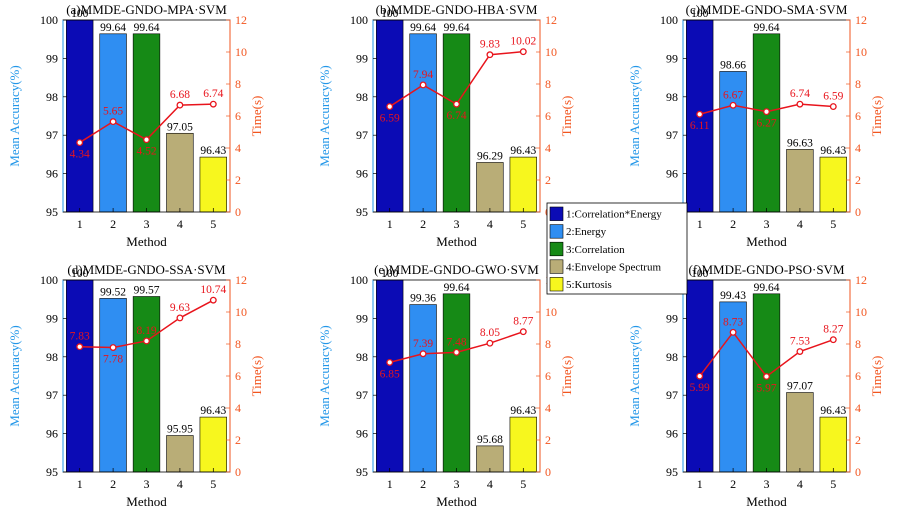 Image resolution: width=913 pixels, height=508 pixels. Describe the element at coordinates (146, 269) in the screenshot. I see `subplot-title: (d)MMDE-GNDO-SSA·SVM` at that location.